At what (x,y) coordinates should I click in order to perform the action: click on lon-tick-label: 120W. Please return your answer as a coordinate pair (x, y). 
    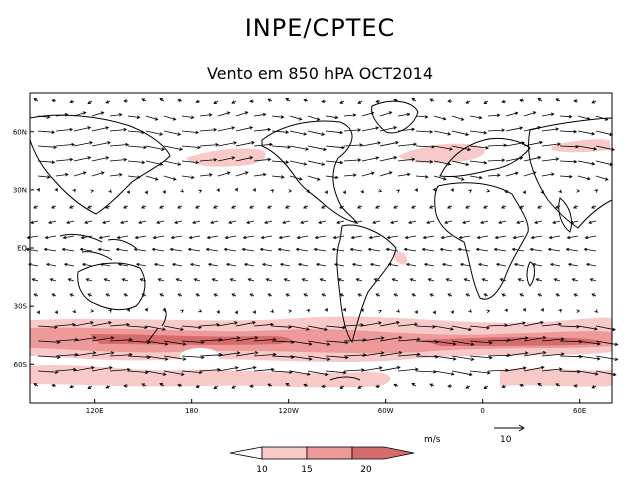
    Looking at the image, I should click on (289, 411).